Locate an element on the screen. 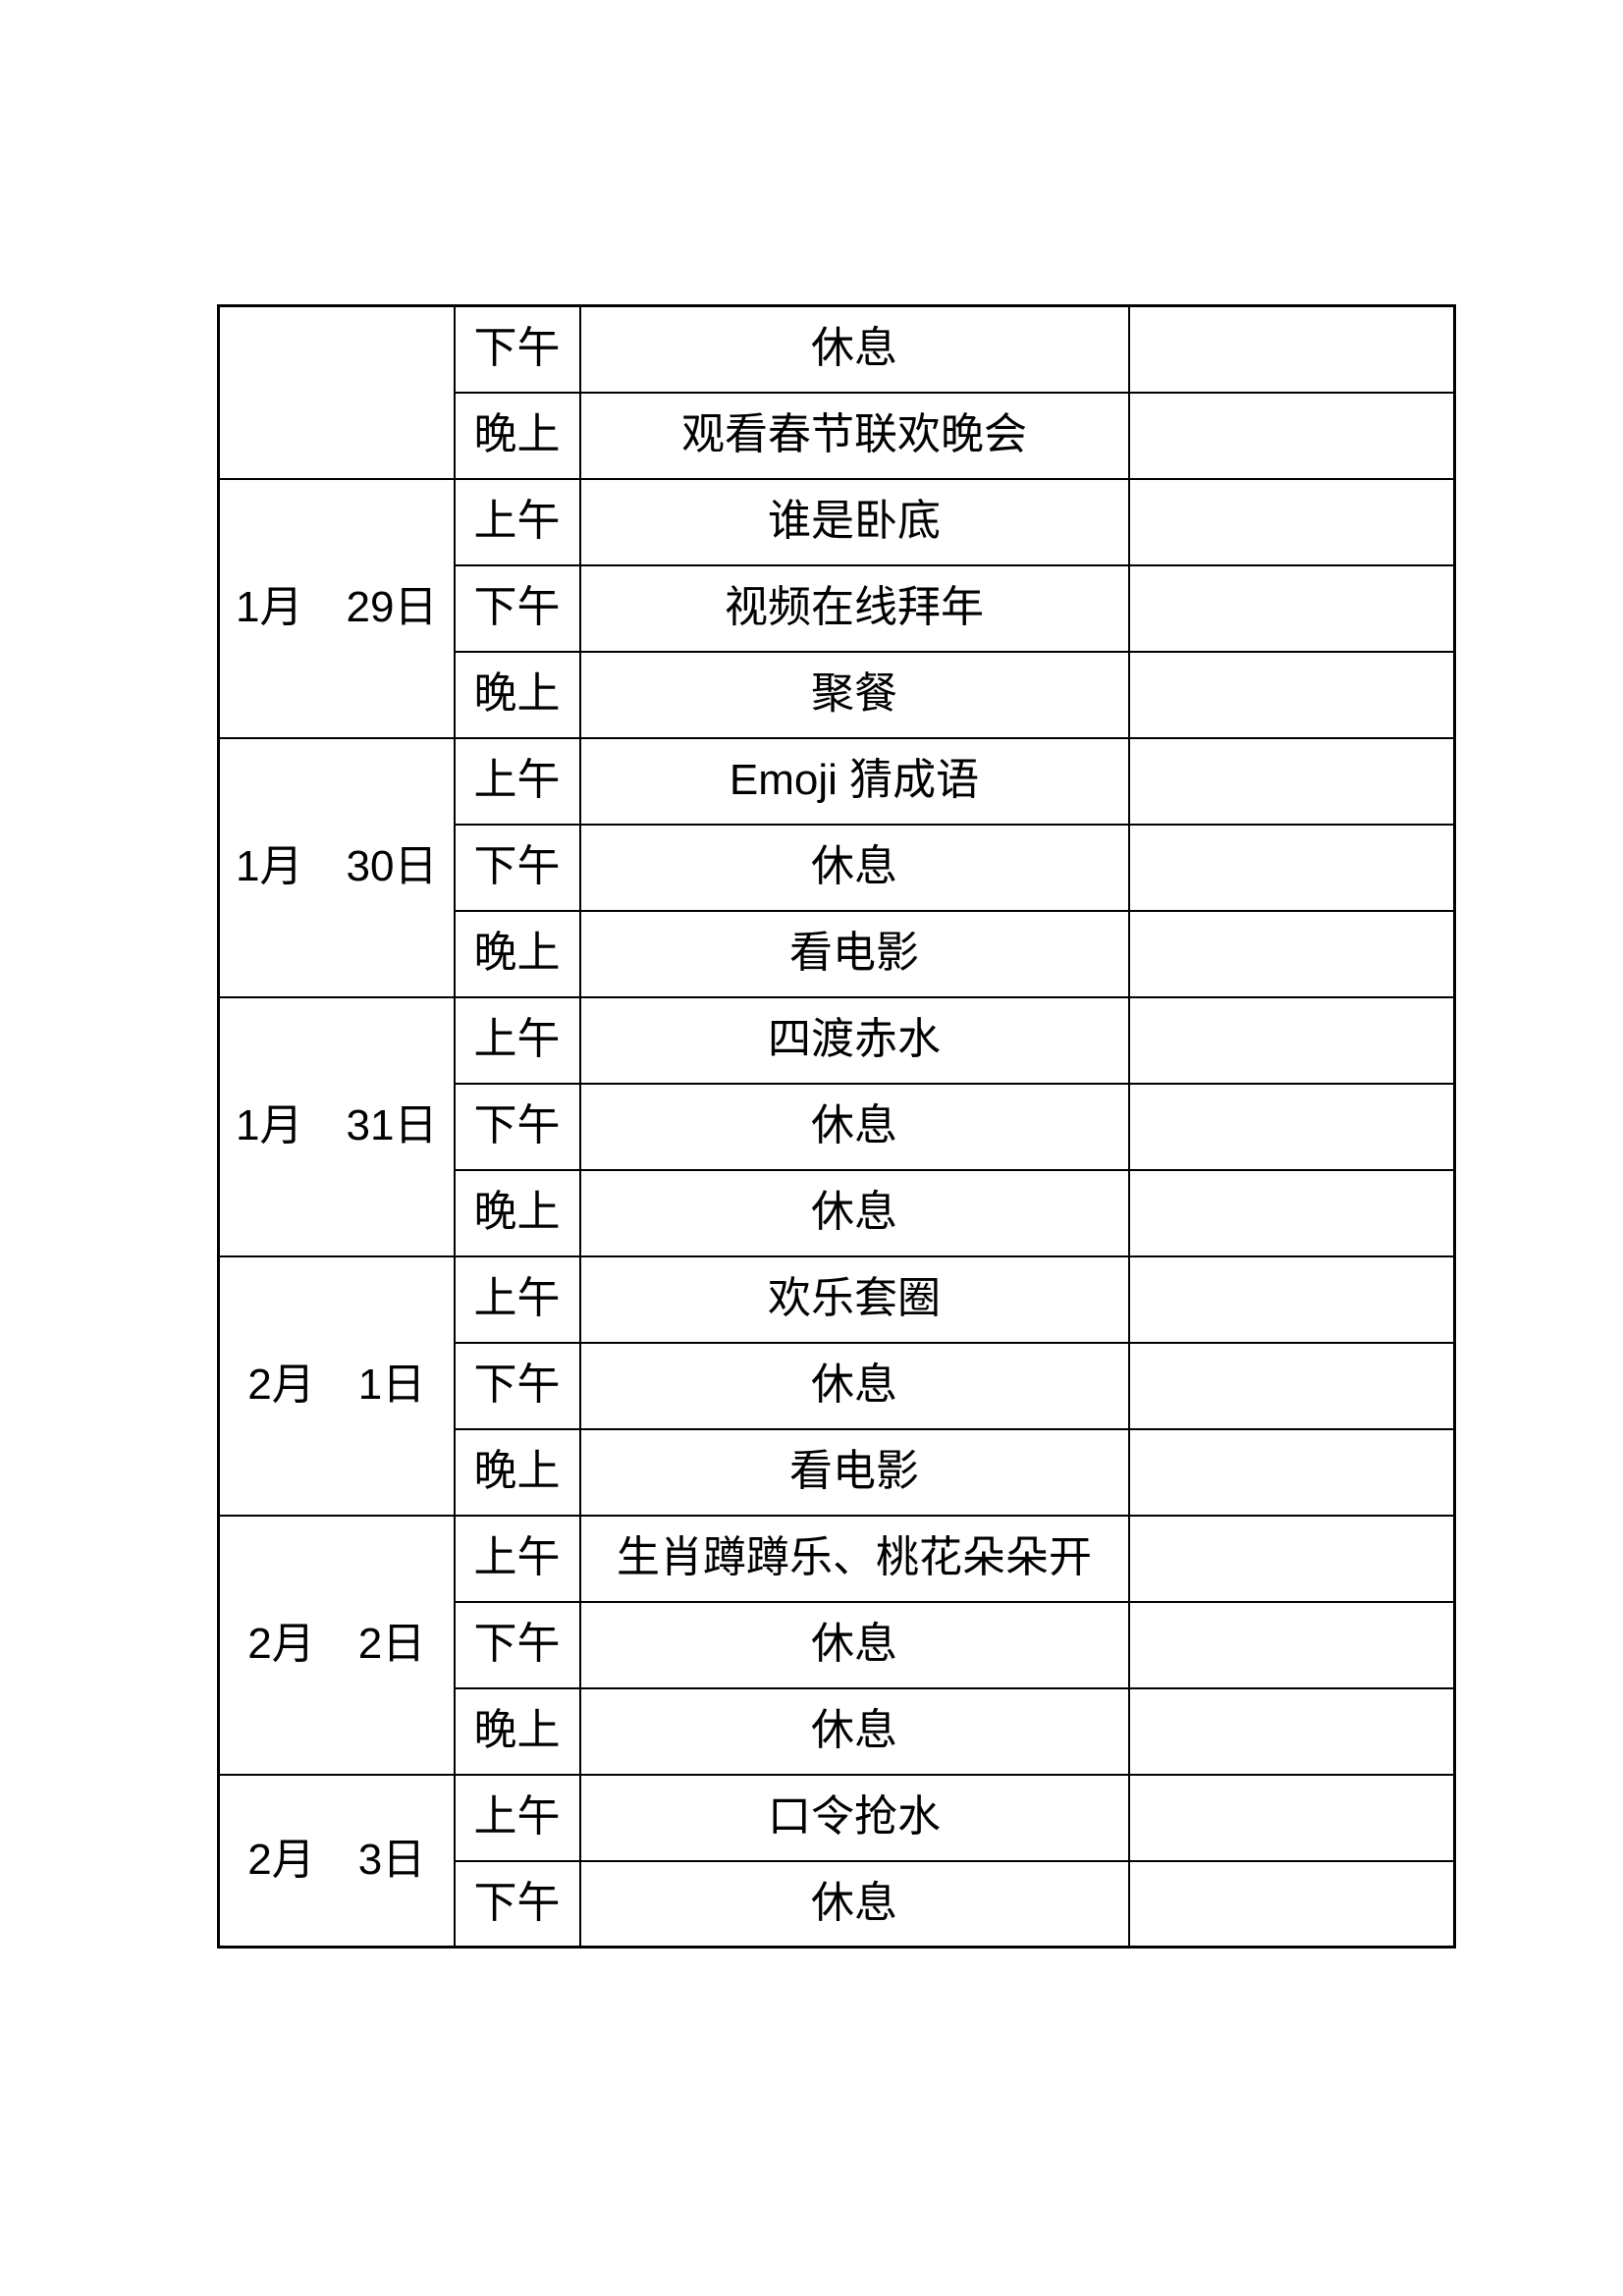  date-cell: 2月 2日 is located at coordinates (336, 1645).